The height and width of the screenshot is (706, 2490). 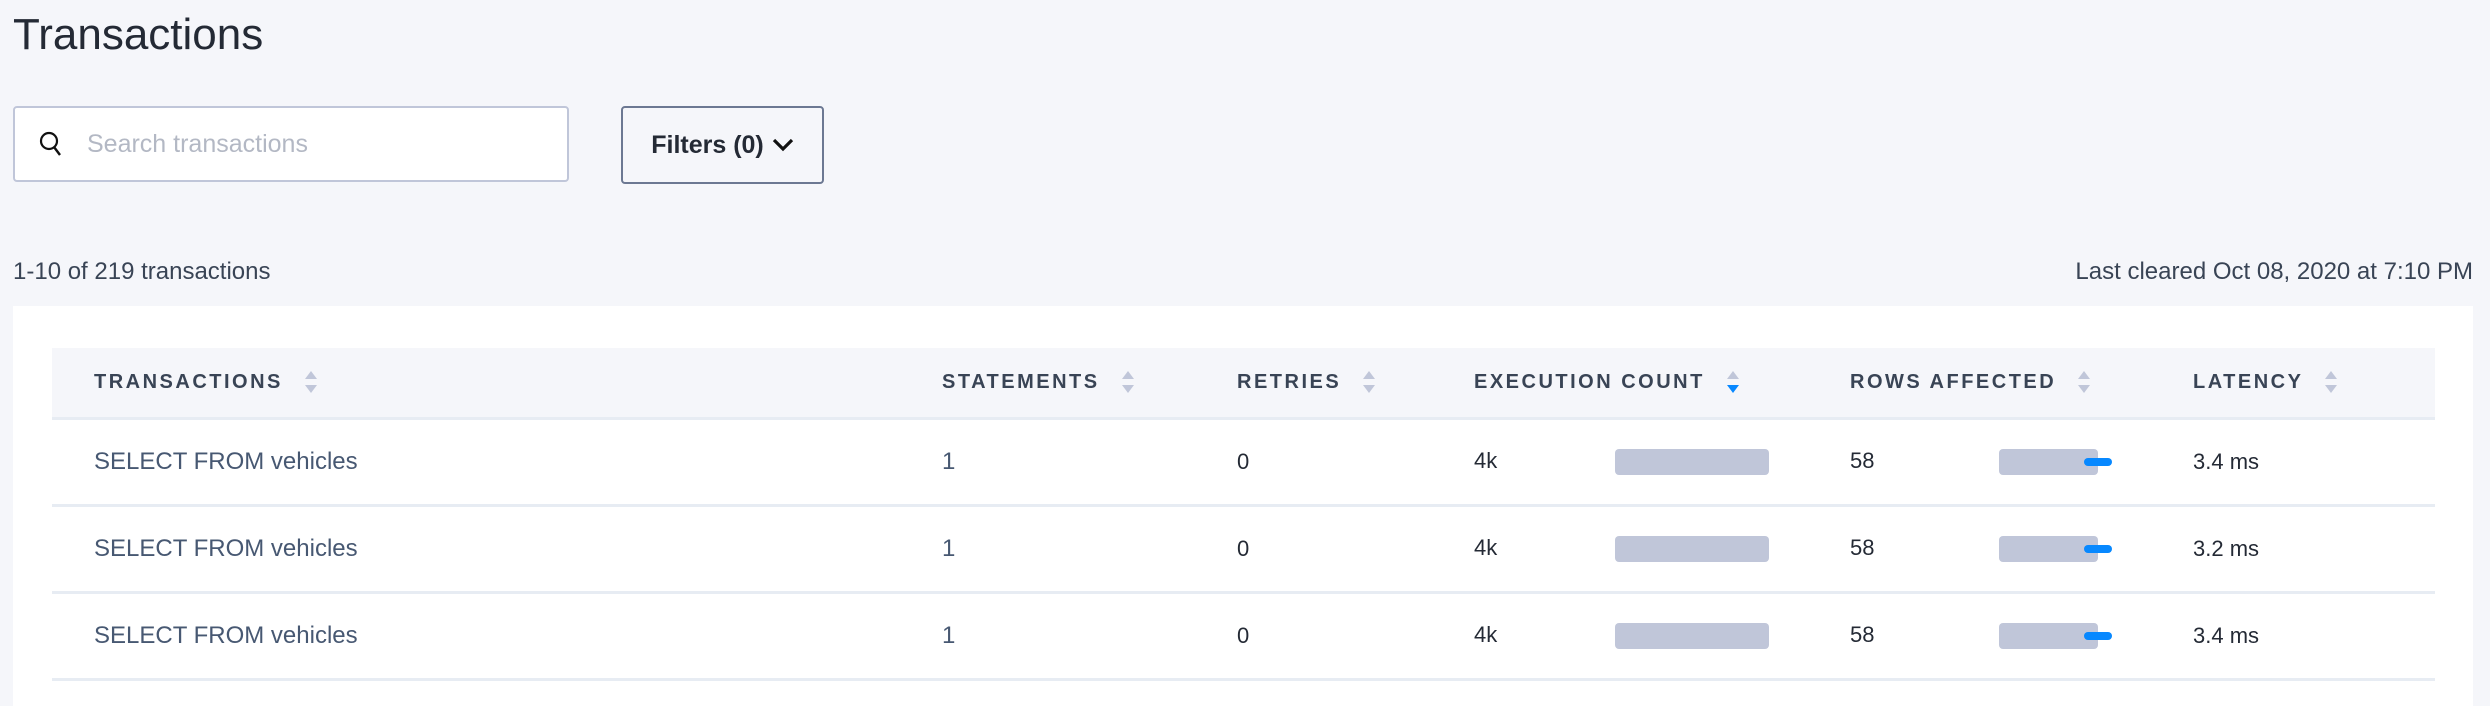 What do you see at coordinates (1289, 381) in the screenshot?
I see `column-label: RETRIES` at bounding box center [1289, 381].